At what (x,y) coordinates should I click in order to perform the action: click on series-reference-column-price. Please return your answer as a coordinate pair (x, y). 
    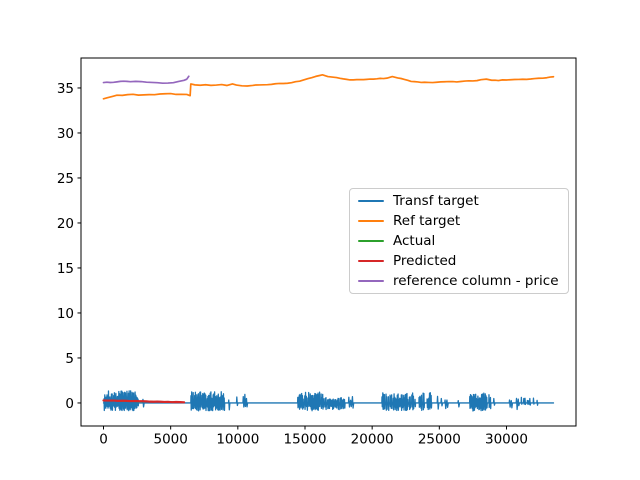
    Looking at the image, I should click on (146, 80).